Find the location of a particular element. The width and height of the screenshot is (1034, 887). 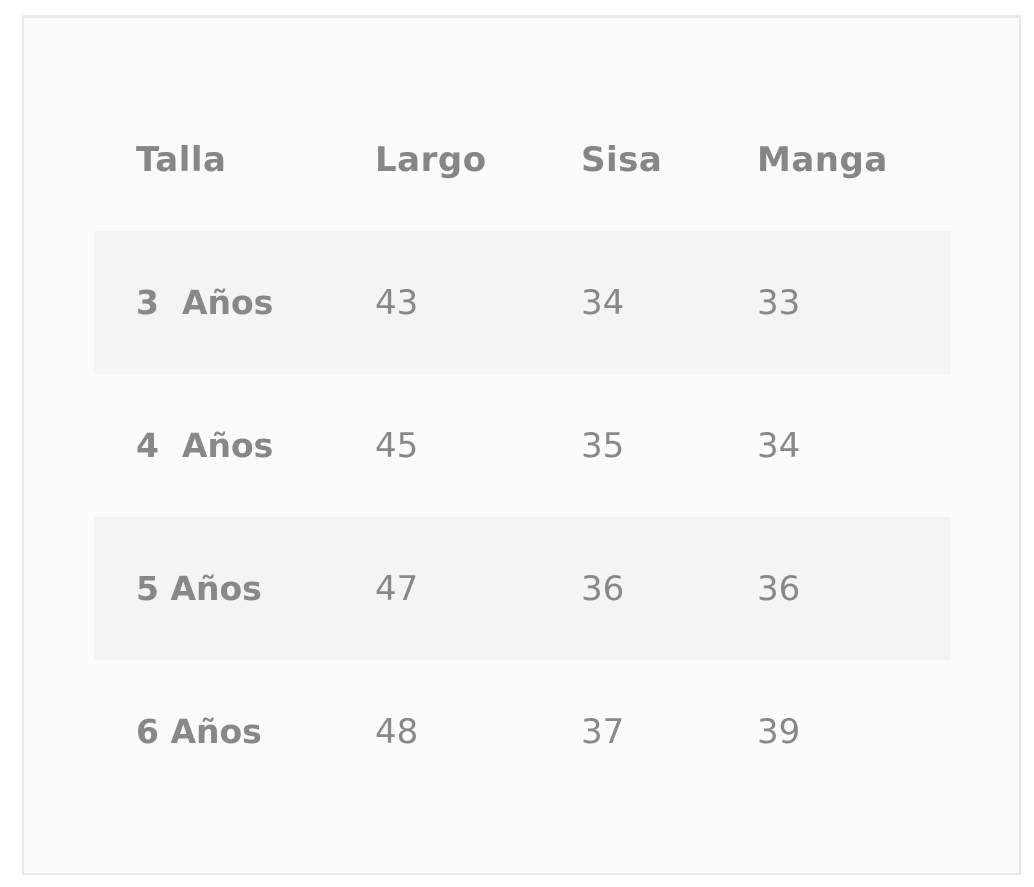

header-largo: Largo is located at coordinates (431, 159).